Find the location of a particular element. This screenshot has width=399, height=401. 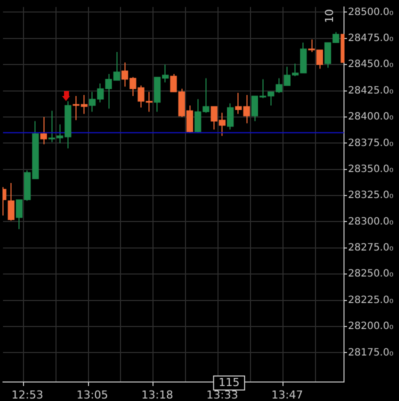

y-tick-label: 28400.0₀ is located at coordinates (371, 117).